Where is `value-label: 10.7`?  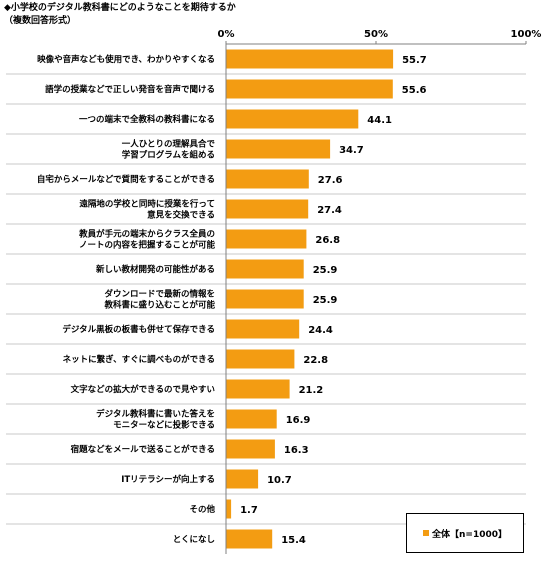 value-label: 10.7 is located at coordinates (279, 480).